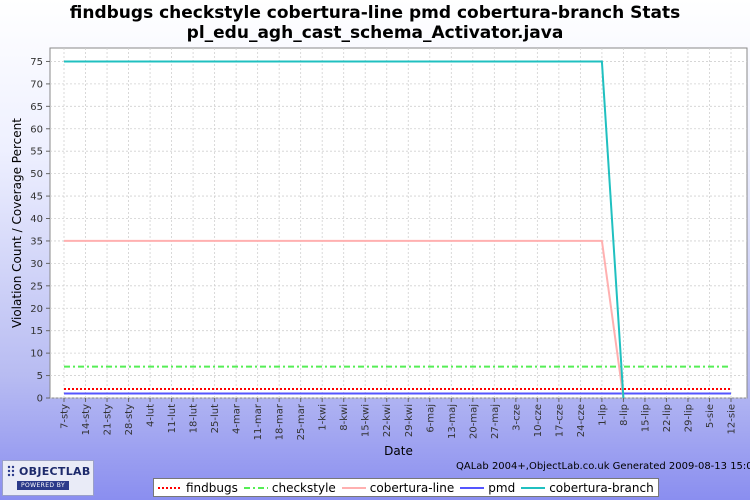 The width and height of the screenshot is (750, 500). I want to click on legend-item-checkstyle: checkstyle, so click(289, 487).